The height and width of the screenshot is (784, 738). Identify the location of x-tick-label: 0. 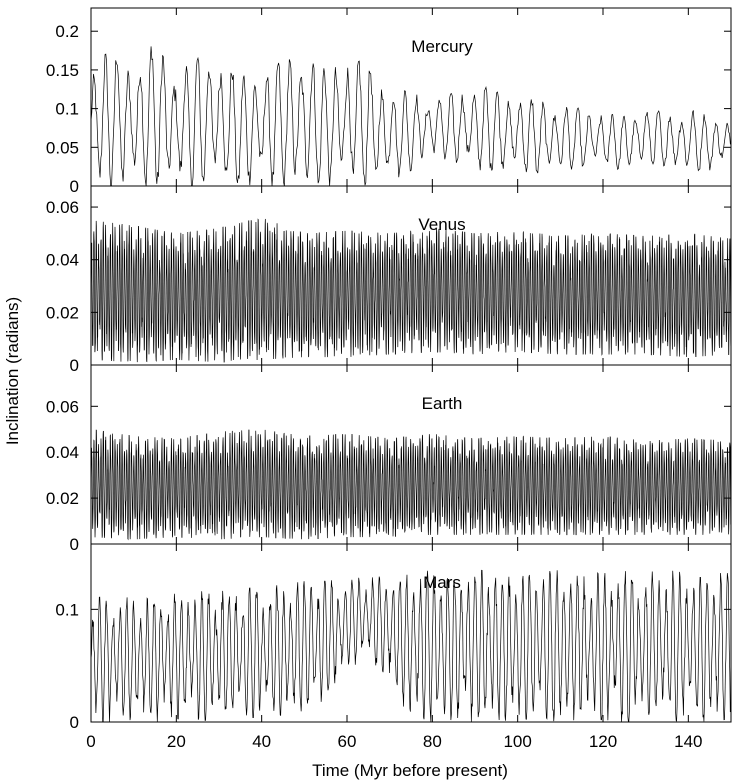
(90, 741).